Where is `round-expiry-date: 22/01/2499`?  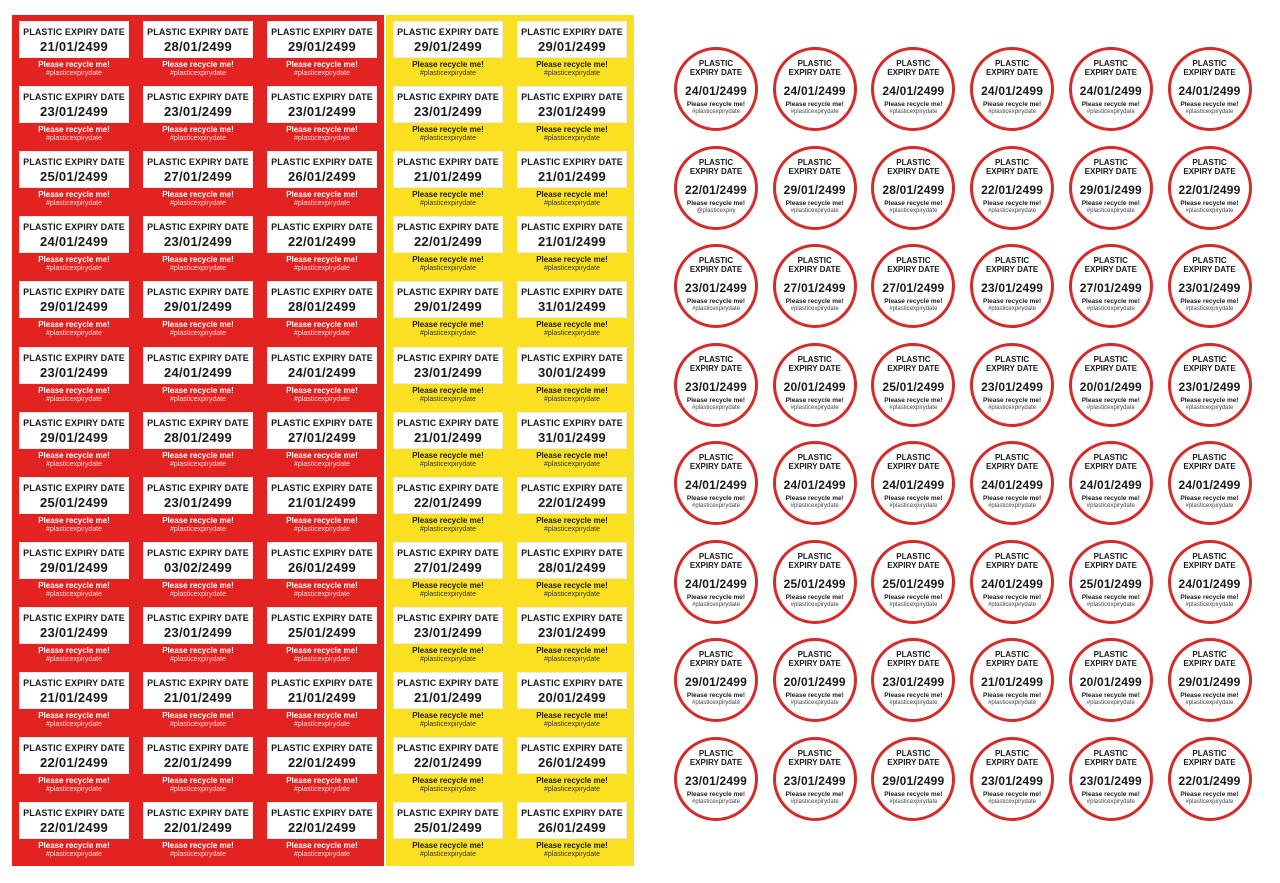 round-expiry-date: 22/01/2499 is located at coordinates (716, 189).